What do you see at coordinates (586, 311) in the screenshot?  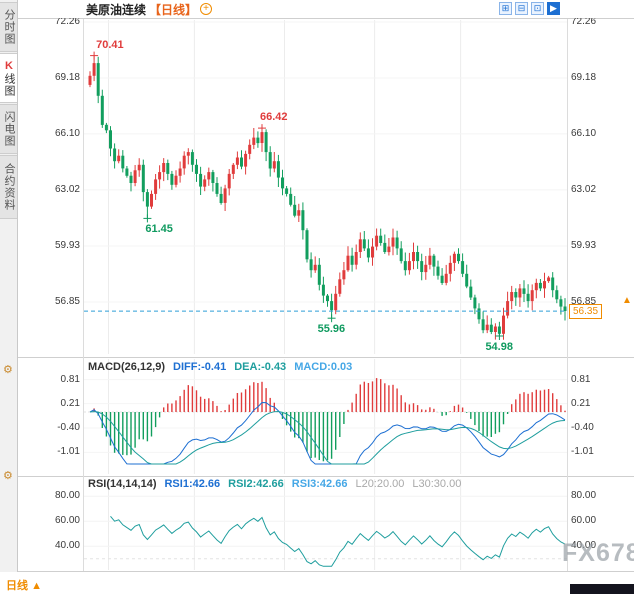 I see `last-price-tag: 56.35` at bounding box center [586, 311].